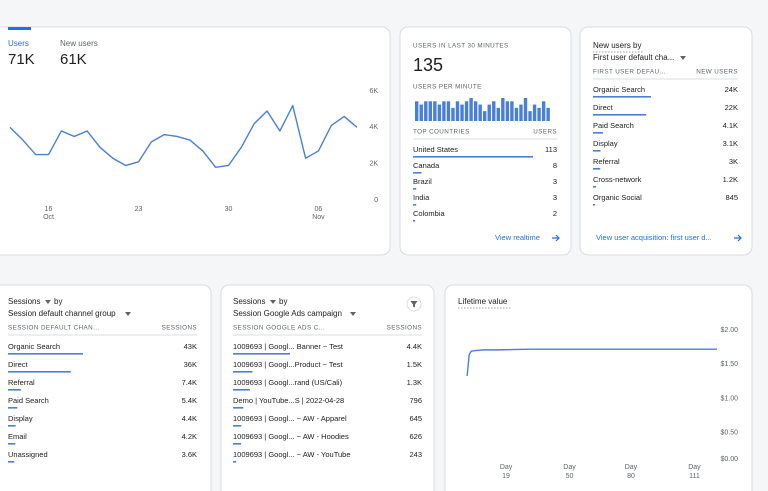  Describe the element at coordinates (731, 89) in the screenshot. I see `row-value: 24K` at that location.